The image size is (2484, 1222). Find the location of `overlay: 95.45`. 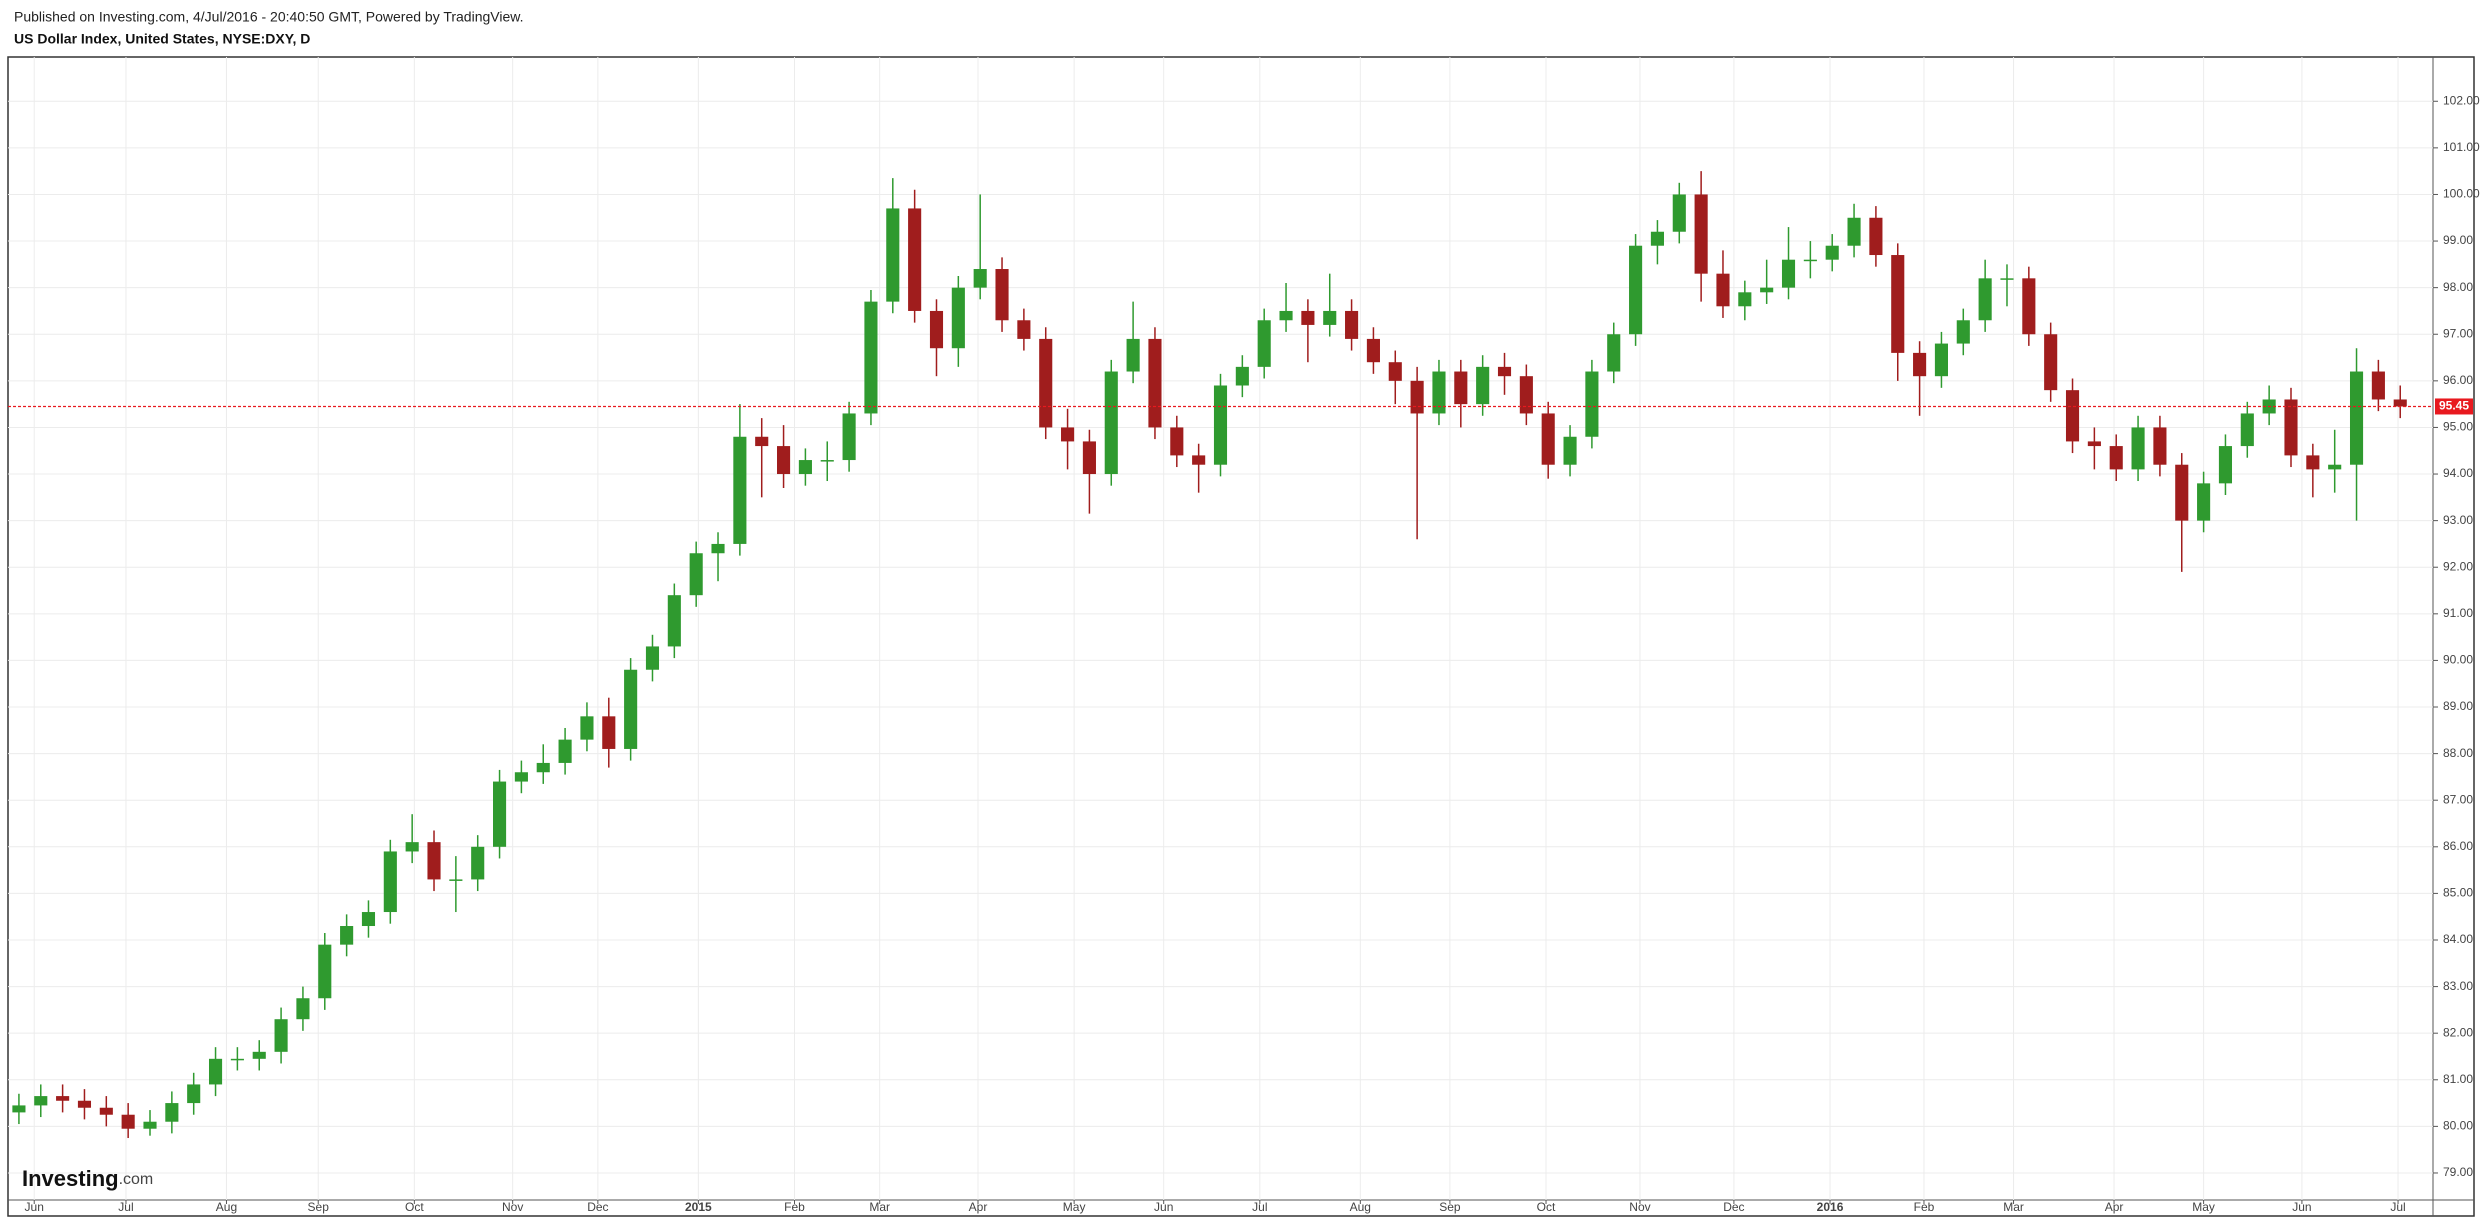

overlay: 95.45 is located at coordinates (1240, 406).